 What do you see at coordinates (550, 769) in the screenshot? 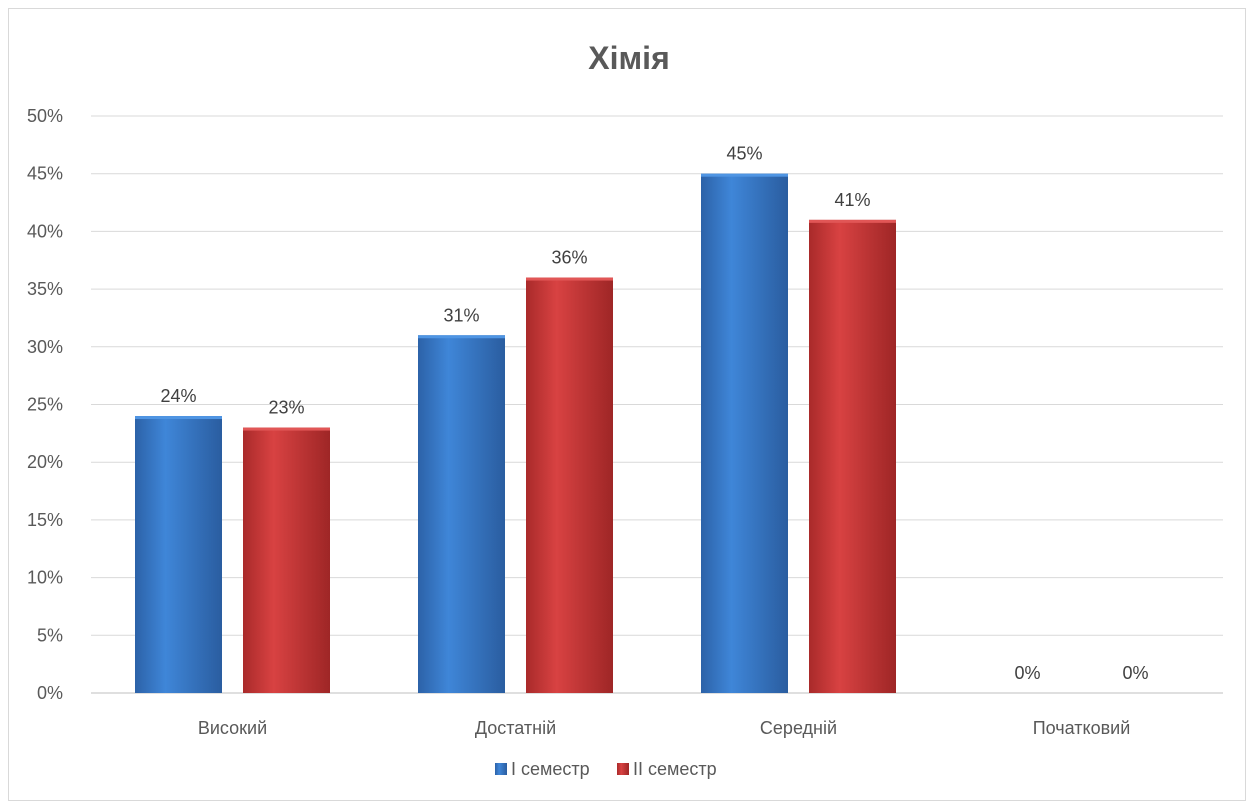
I see `legend-label: I семестр` at bounding box center [550, 769].